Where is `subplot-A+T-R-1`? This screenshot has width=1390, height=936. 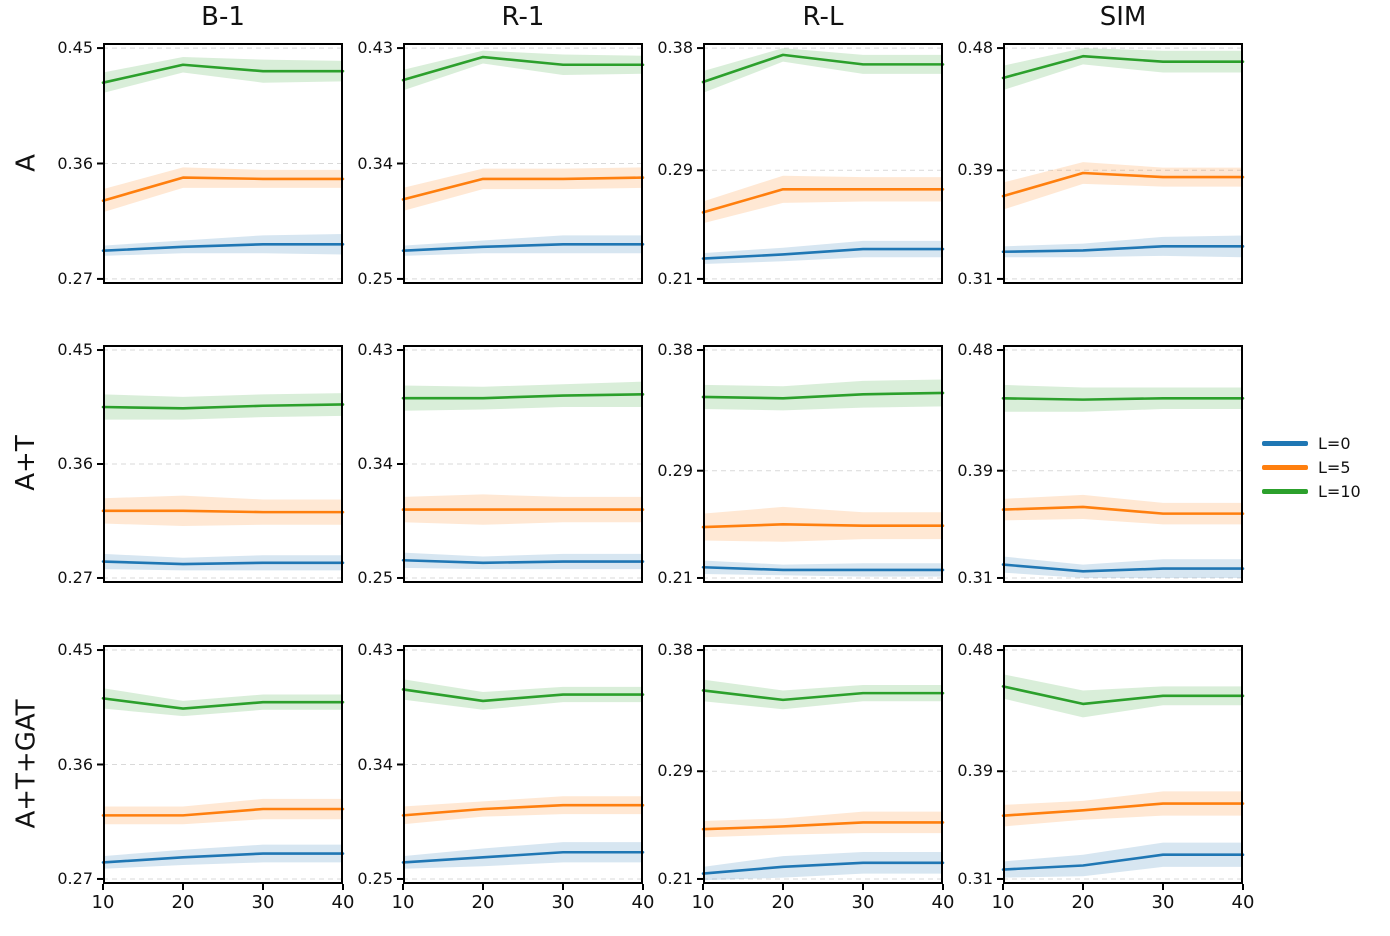
subplot-A+T-R-1 is located at coordinates (521, 464).